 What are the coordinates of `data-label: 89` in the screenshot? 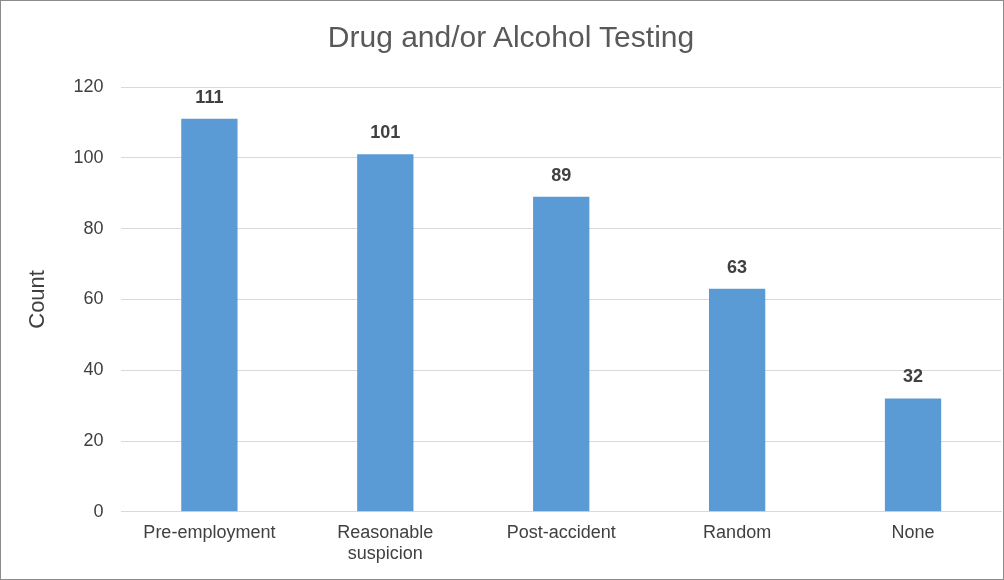 It's located at (561, 174).